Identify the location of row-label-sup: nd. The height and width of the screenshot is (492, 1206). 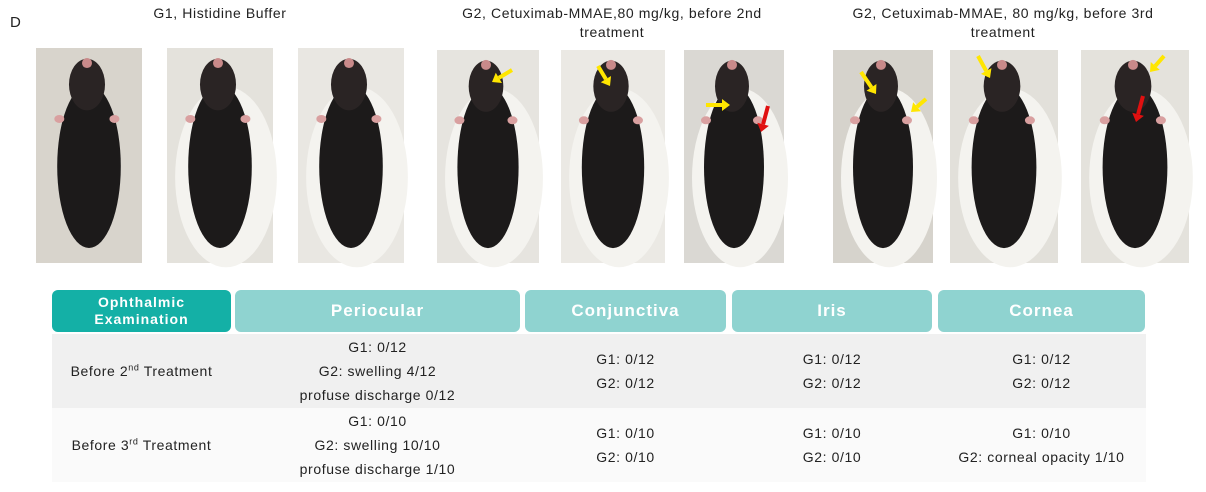
(134, 367).